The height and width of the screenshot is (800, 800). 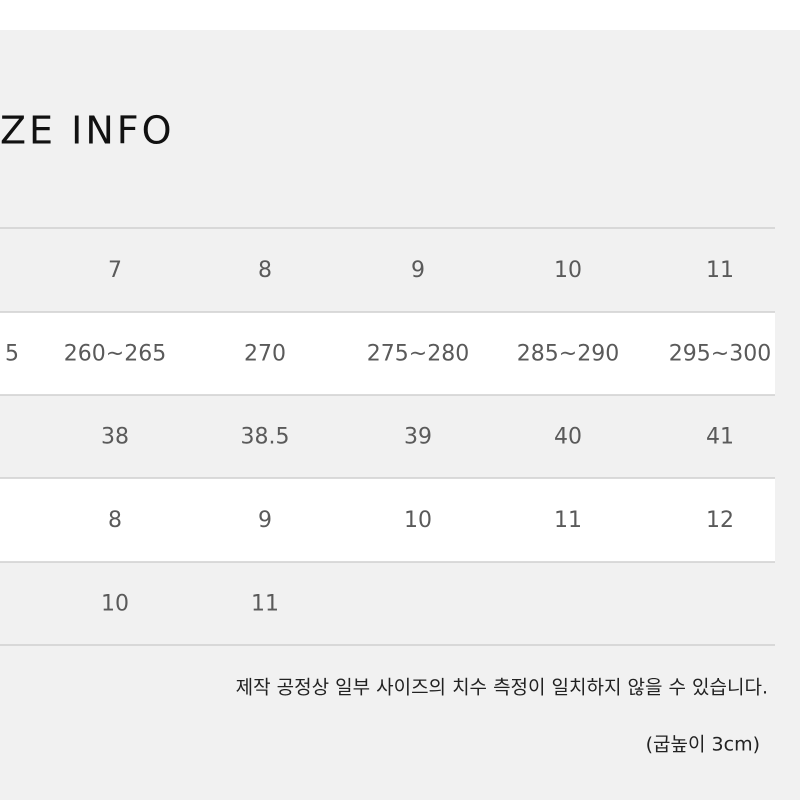 What do you see at coordinates (265, 354) in the screenshot?
I see `table-cell: 270` at bounding box center [265, 354].